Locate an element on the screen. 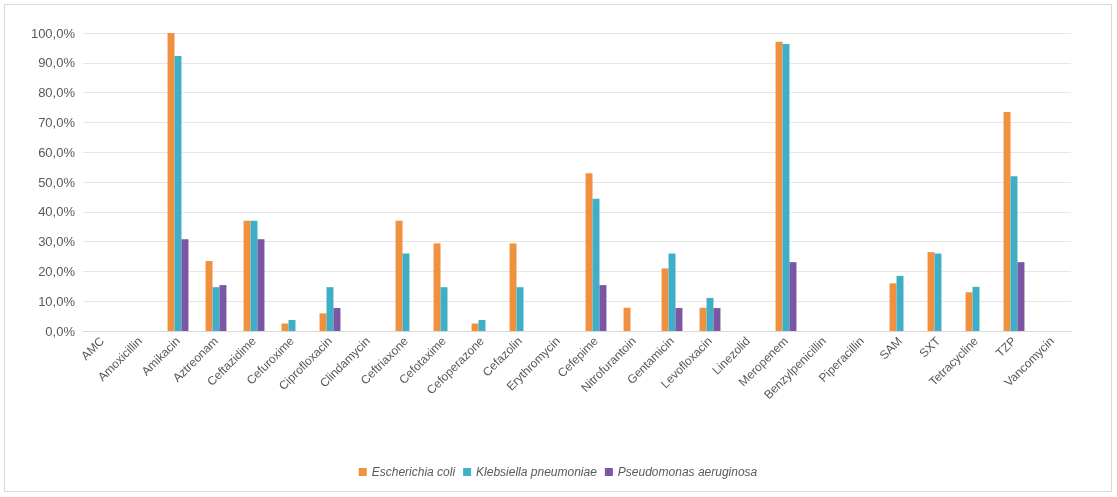 This screenshot has width=1117, height=497. legend-label: Escherichia coli is located at coordinates (413, 472).